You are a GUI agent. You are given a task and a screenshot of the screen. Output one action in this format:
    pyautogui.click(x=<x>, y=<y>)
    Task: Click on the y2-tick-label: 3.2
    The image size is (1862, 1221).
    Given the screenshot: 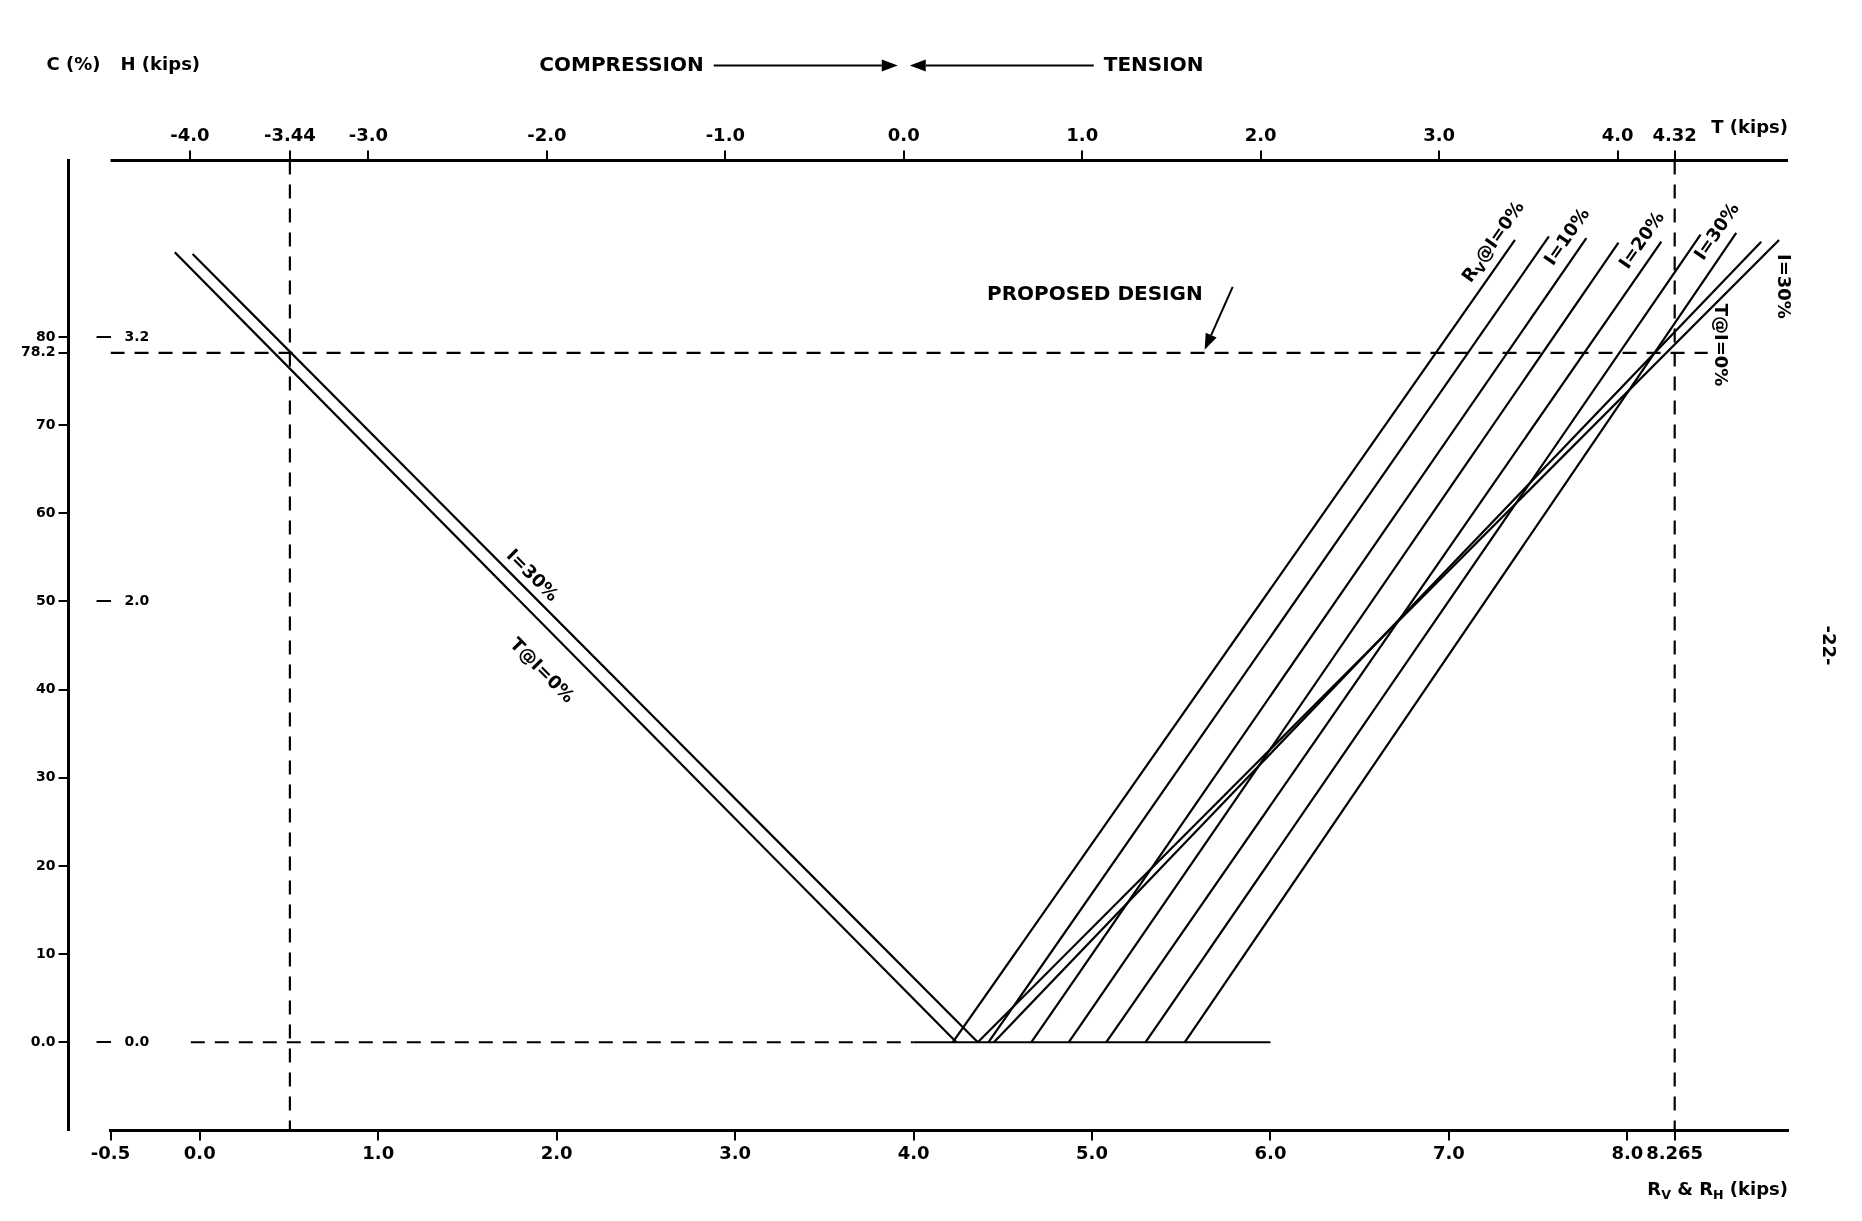 What is the action you would take?
    pyautogui.click(x=137, y=335)
    